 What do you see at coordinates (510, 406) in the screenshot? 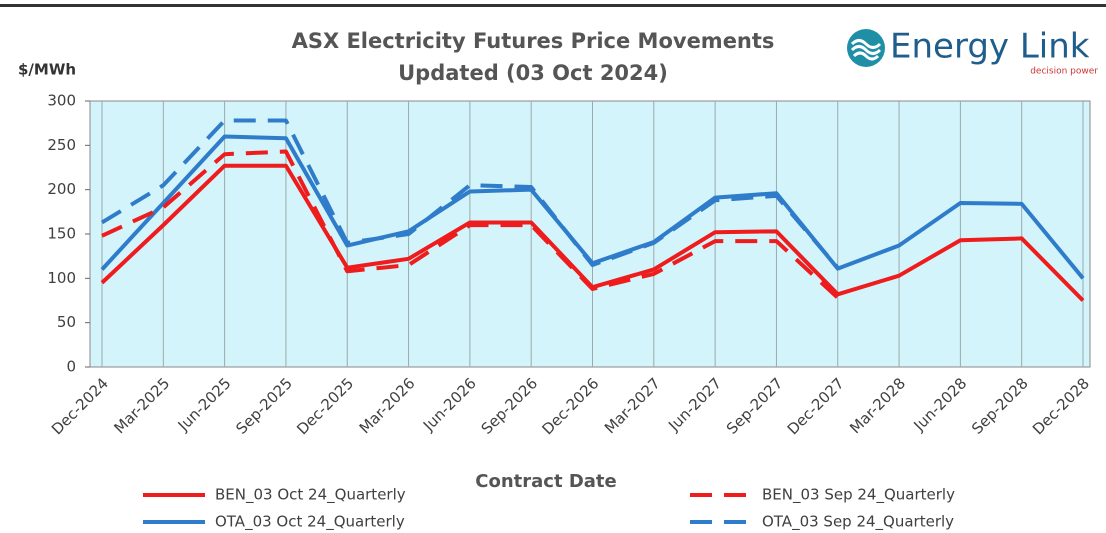
I see `x-tick-label: Sep-2026` at bounding box center [510, 406].